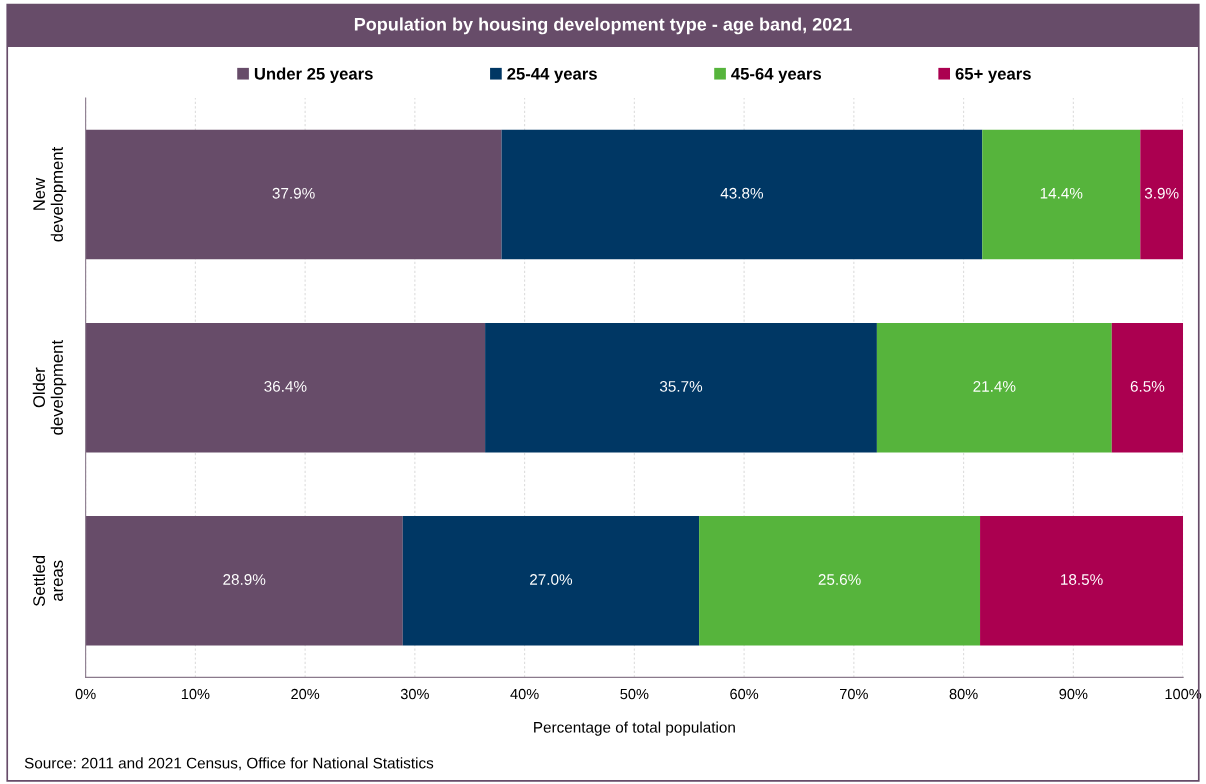 The width and height of the screenshot is (1206, 784). I want to click on x-tick-label: 60%, so click(744, 694).